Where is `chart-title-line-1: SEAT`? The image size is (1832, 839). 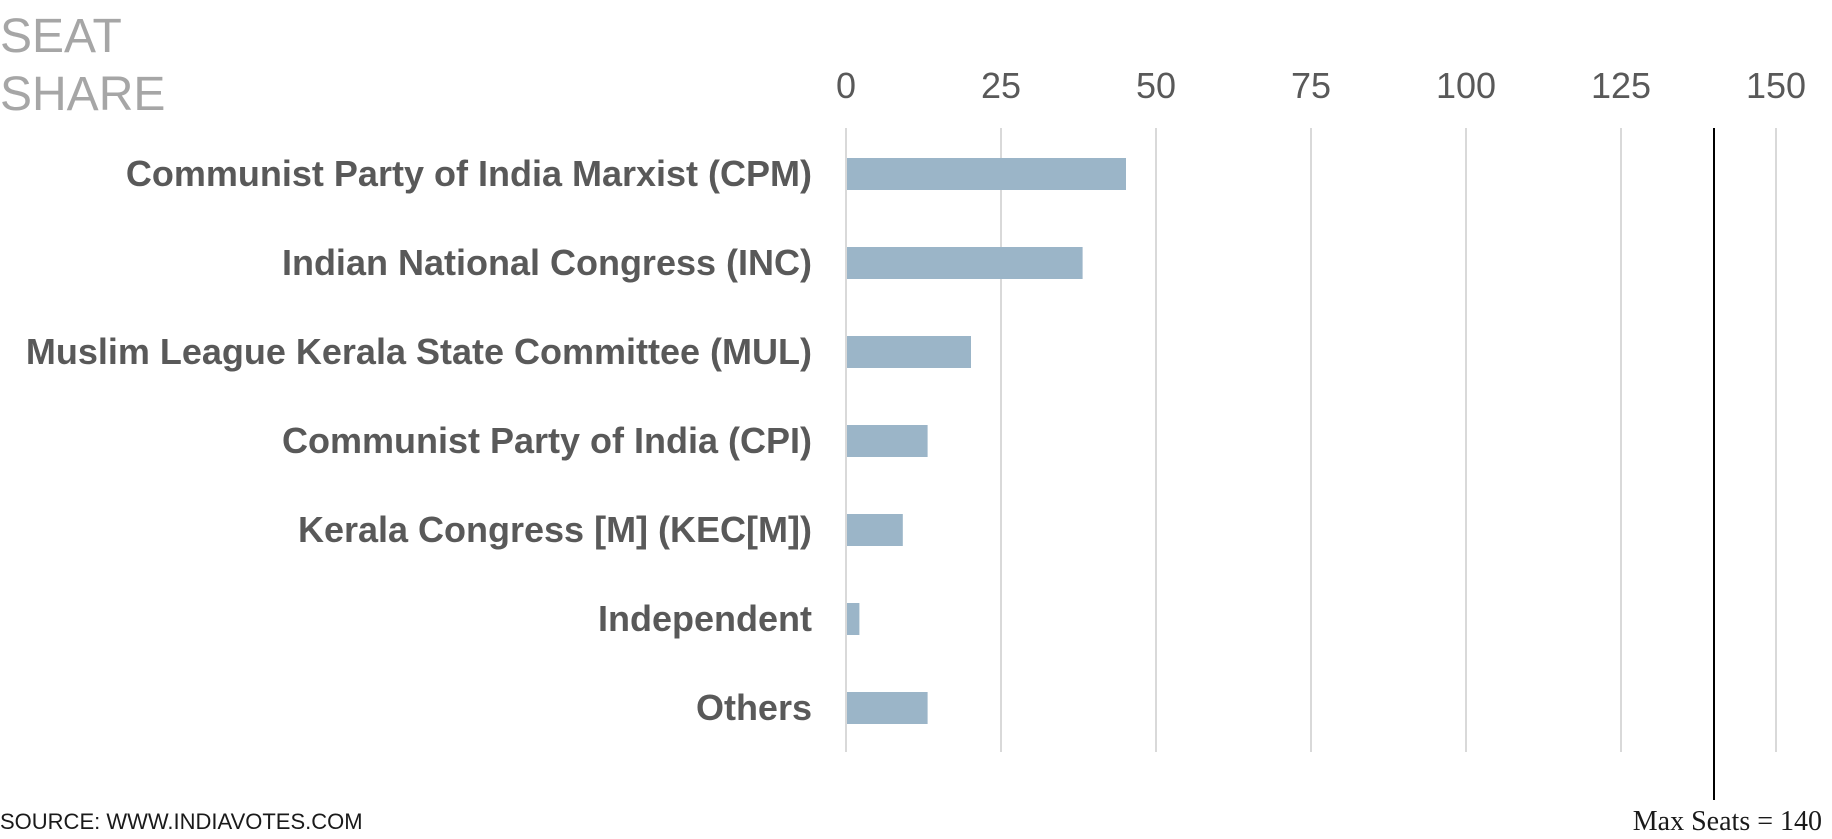 chart-title-line-1: SEAT is located at coordinates (61, 36).